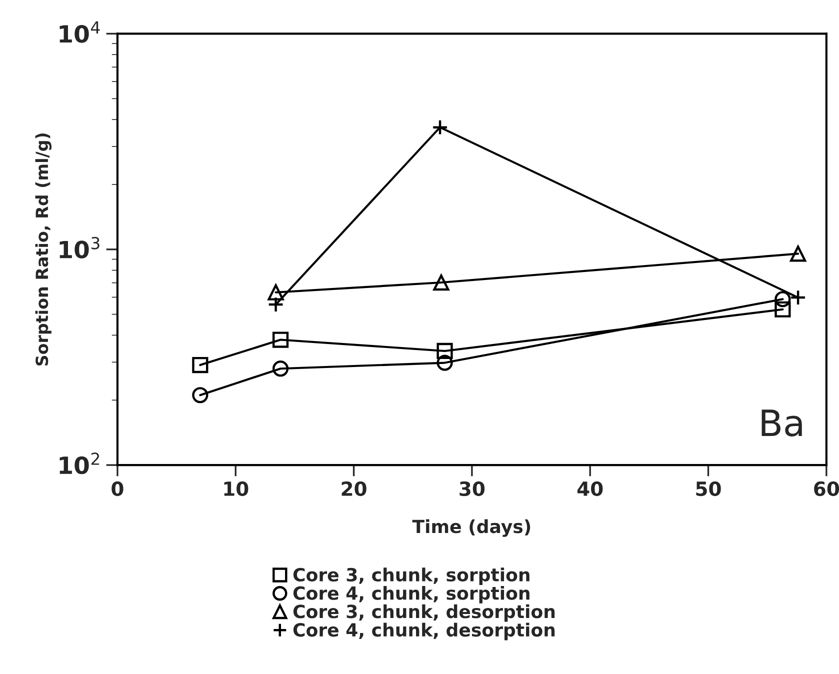 This screenshot has height=674, width=839. Describe the element at coordinates (80, 247) in the screenshot. I see `y-tick-label: 10$^{3}$` at that location.